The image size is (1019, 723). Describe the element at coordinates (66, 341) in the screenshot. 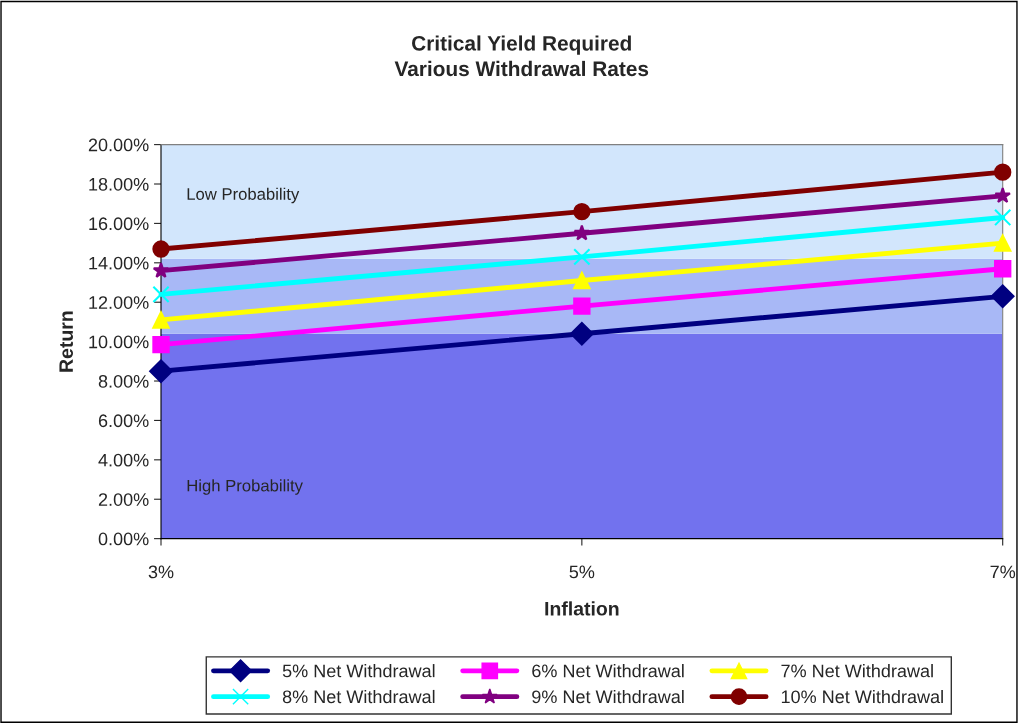

I see `y-axis-title: Return` at that location.